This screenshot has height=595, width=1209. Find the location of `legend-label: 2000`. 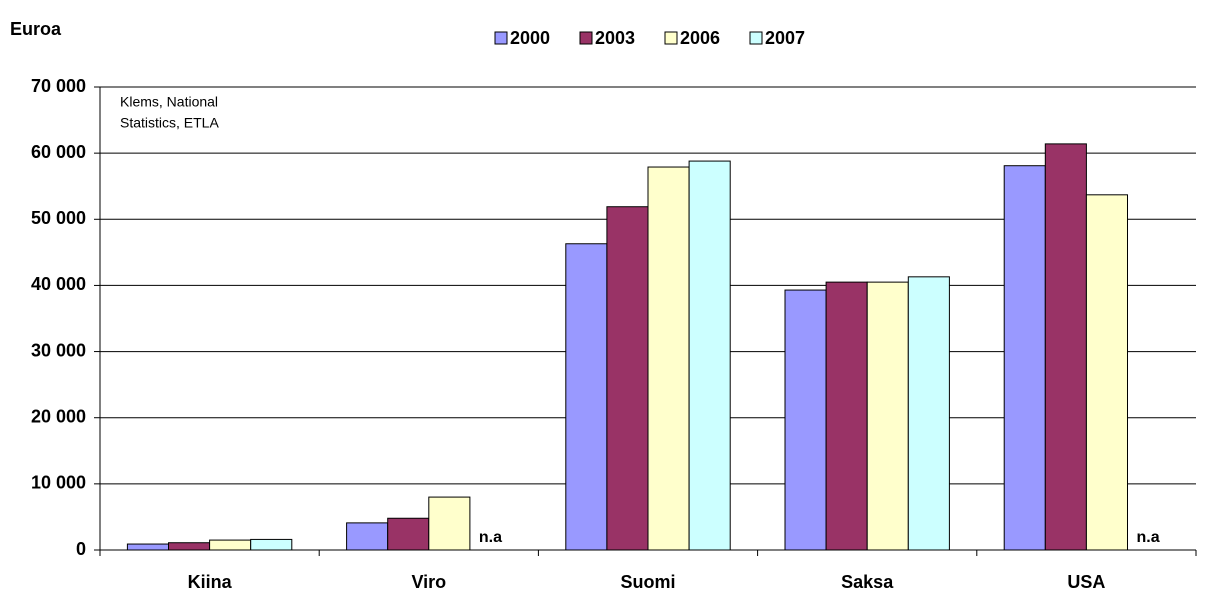

legend-label: 2000 is located at coordinates (530, 38).